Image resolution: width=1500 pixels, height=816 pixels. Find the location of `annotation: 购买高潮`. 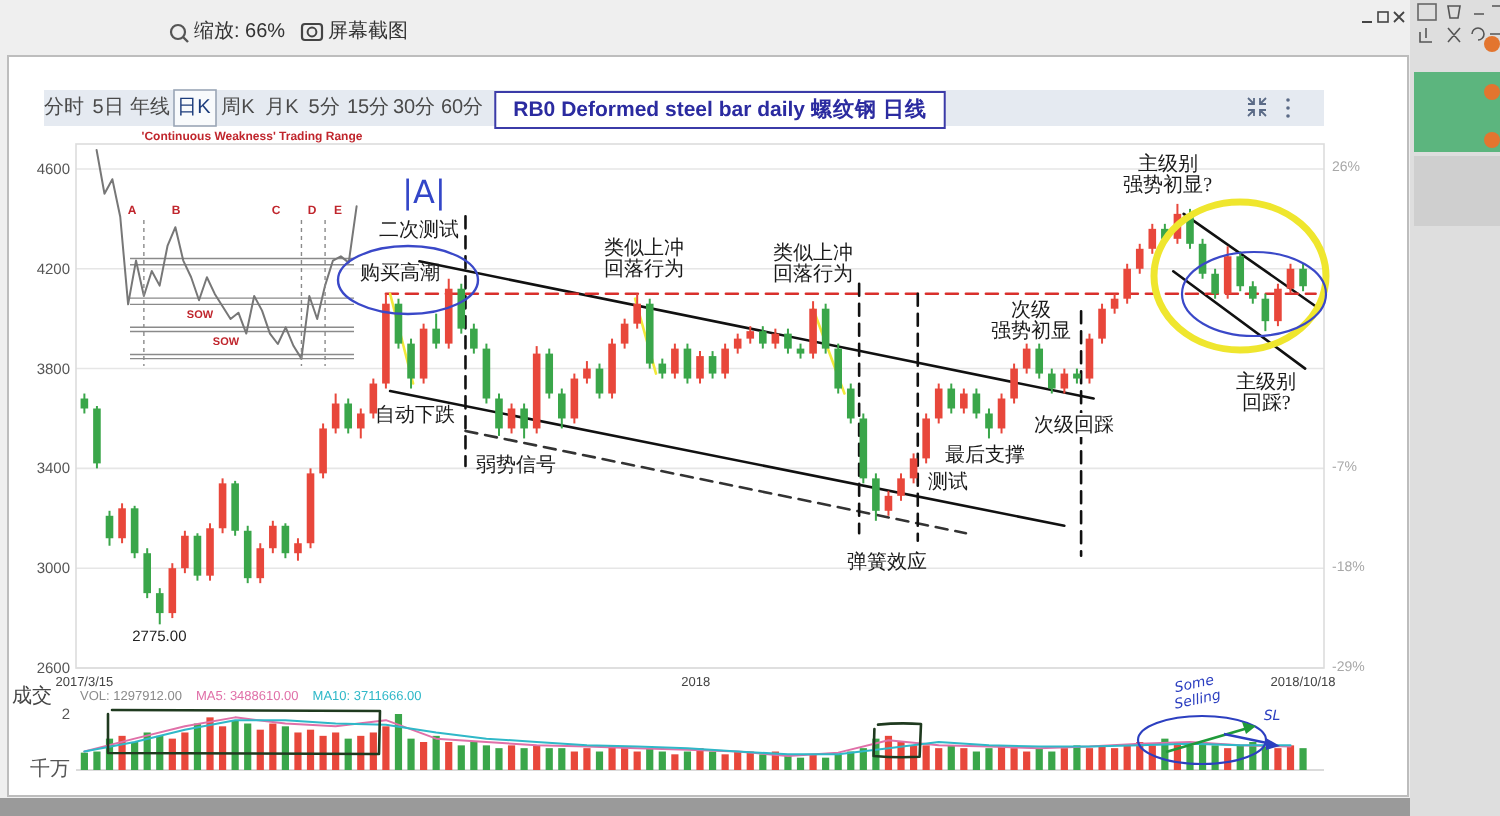

annotation: 购买高潮 is located at coordinates (400, 272).